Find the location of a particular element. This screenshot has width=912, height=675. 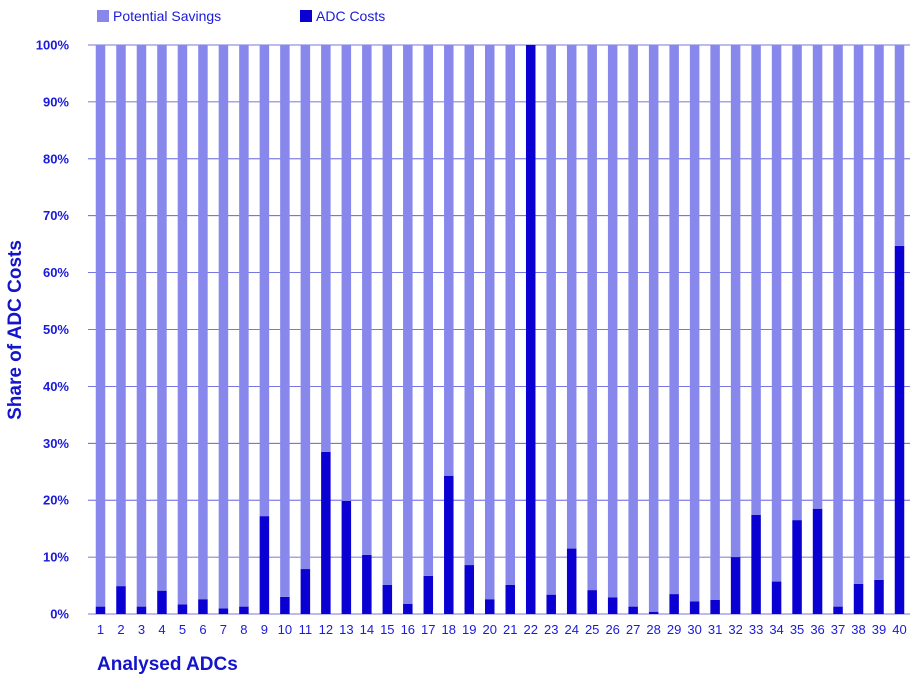

x-tick-label: 22 is located at coordinates (530, 629).